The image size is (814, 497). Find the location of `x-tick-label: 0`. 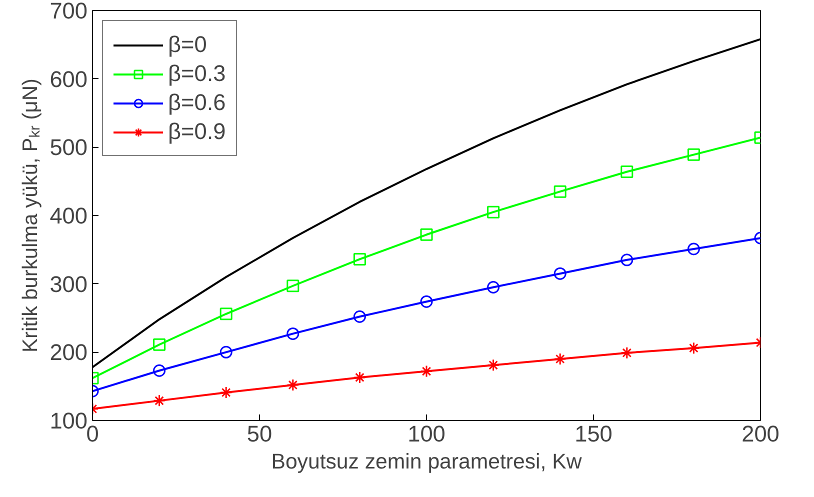

x-tick-label: 0 is located at coordinates (92, 433).